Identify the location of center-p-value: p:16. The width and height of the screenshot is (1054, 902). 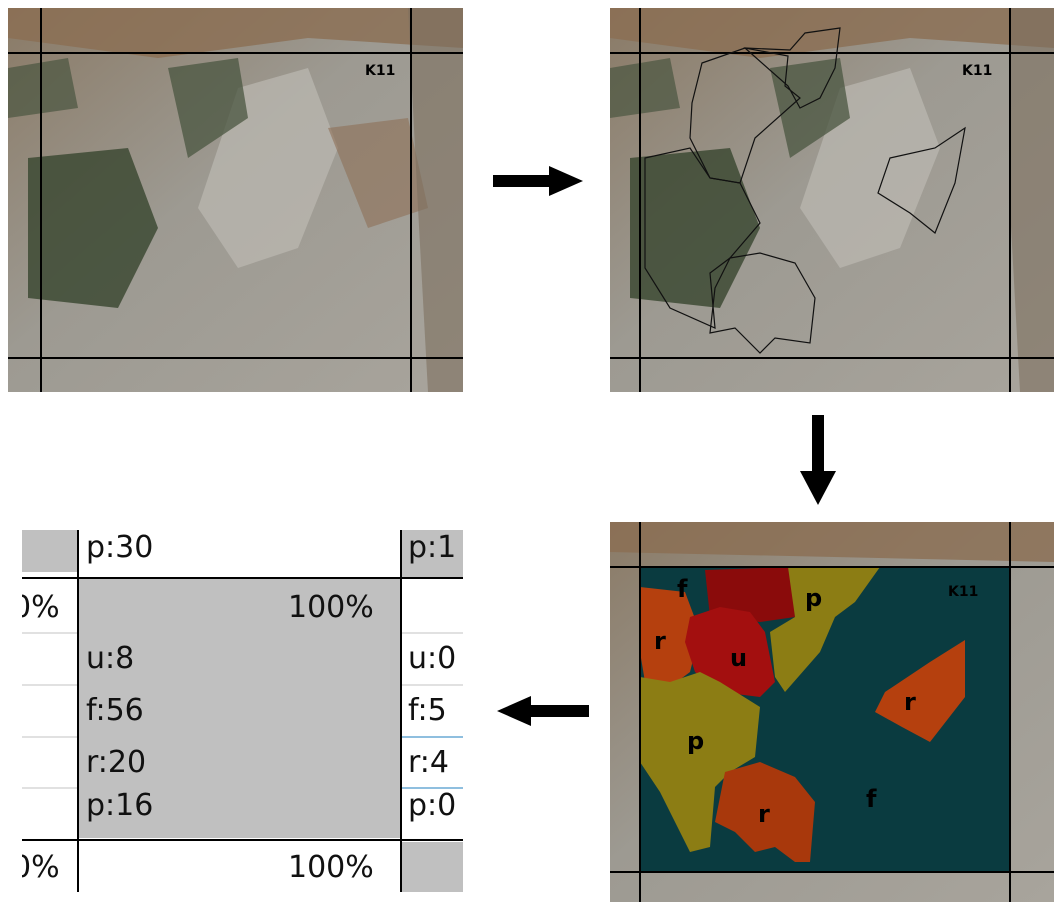
(120, 805).